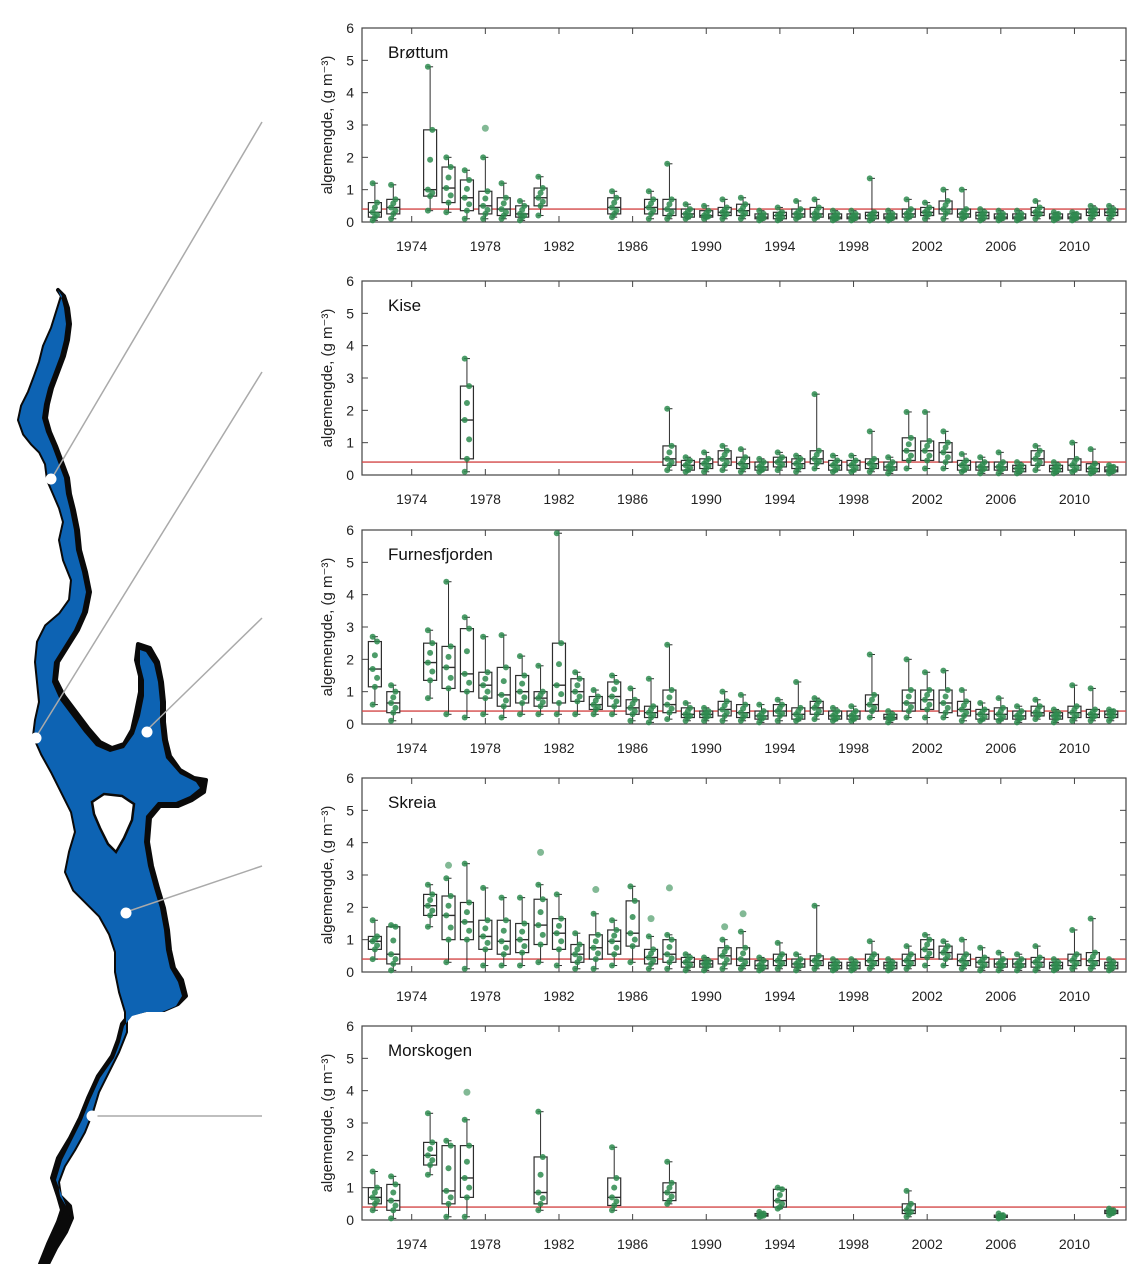 The image size is (1130, 1264). I want to click on box-2003, so click(945, 953).